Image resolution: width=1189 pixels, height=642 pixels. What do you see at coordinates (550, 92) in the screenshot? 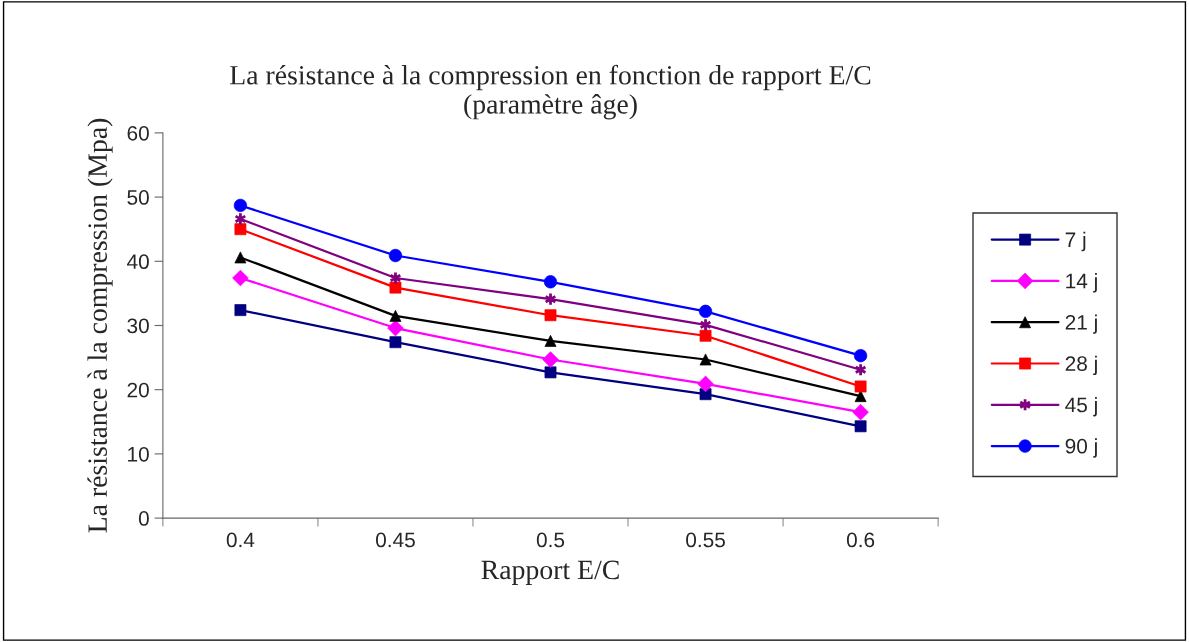
I see `chart-title: La résistance à la compression en fonction de rapport E/C (paramètre âge)` at bounding box center [550, 92].